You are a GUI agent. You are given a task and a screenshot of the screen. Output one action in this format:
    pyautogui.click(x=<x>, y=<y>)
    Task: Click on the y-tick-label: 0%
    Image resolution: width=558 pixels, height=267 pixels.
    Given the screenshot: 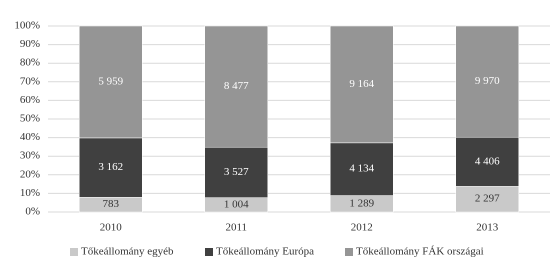 What is the action you would take?
    pyautogui.click(x=32, y=212)
    